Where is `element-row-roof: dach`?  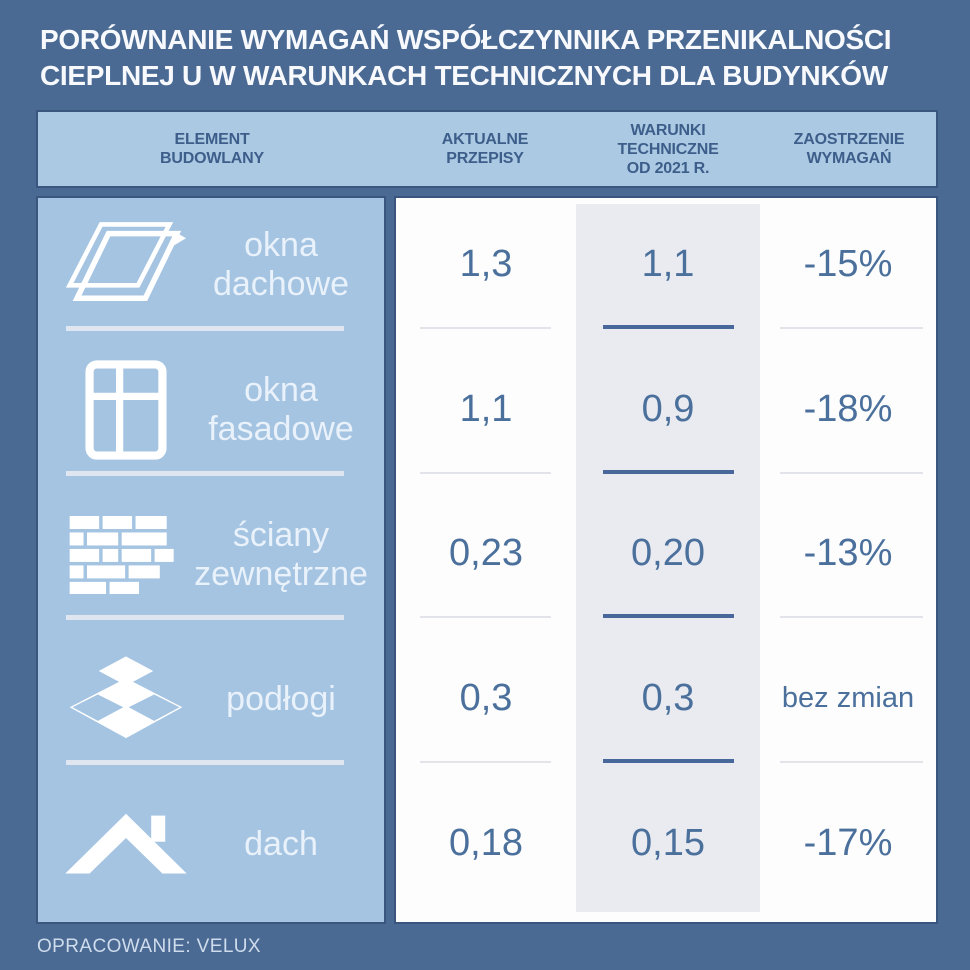
element-row-roof: dach is located at coordinates (211, 849).